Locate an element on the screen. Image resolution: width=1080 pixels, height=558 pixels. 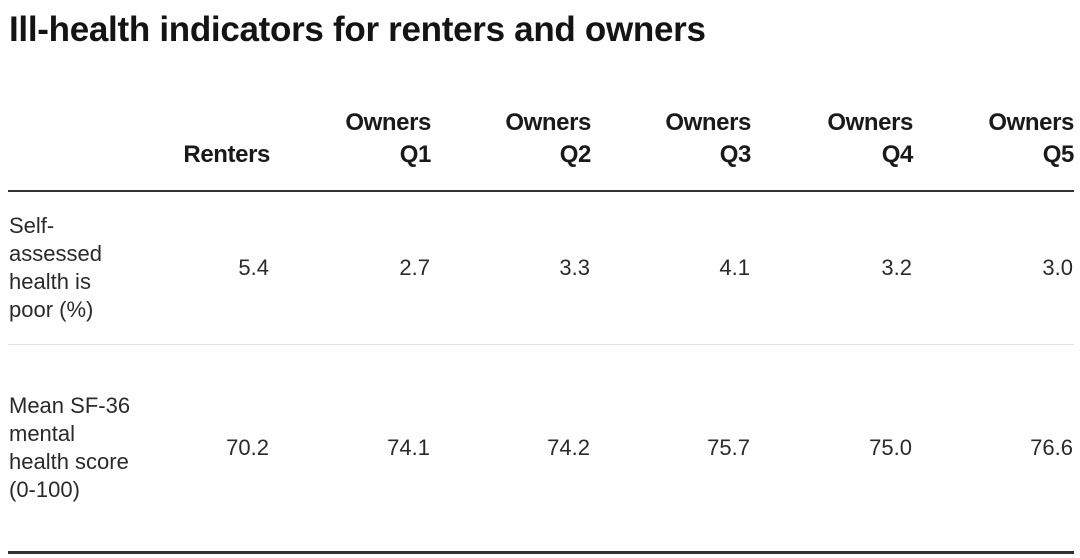
row-label-header is located at coordinates (78, 147).